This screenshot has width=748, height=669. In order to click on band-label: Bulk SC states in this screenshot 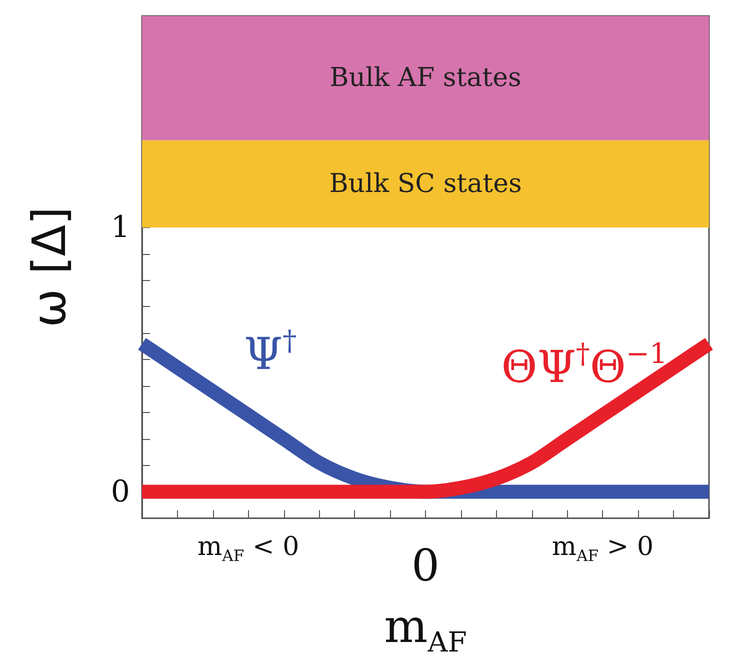, I will do `click(425, 183)`.